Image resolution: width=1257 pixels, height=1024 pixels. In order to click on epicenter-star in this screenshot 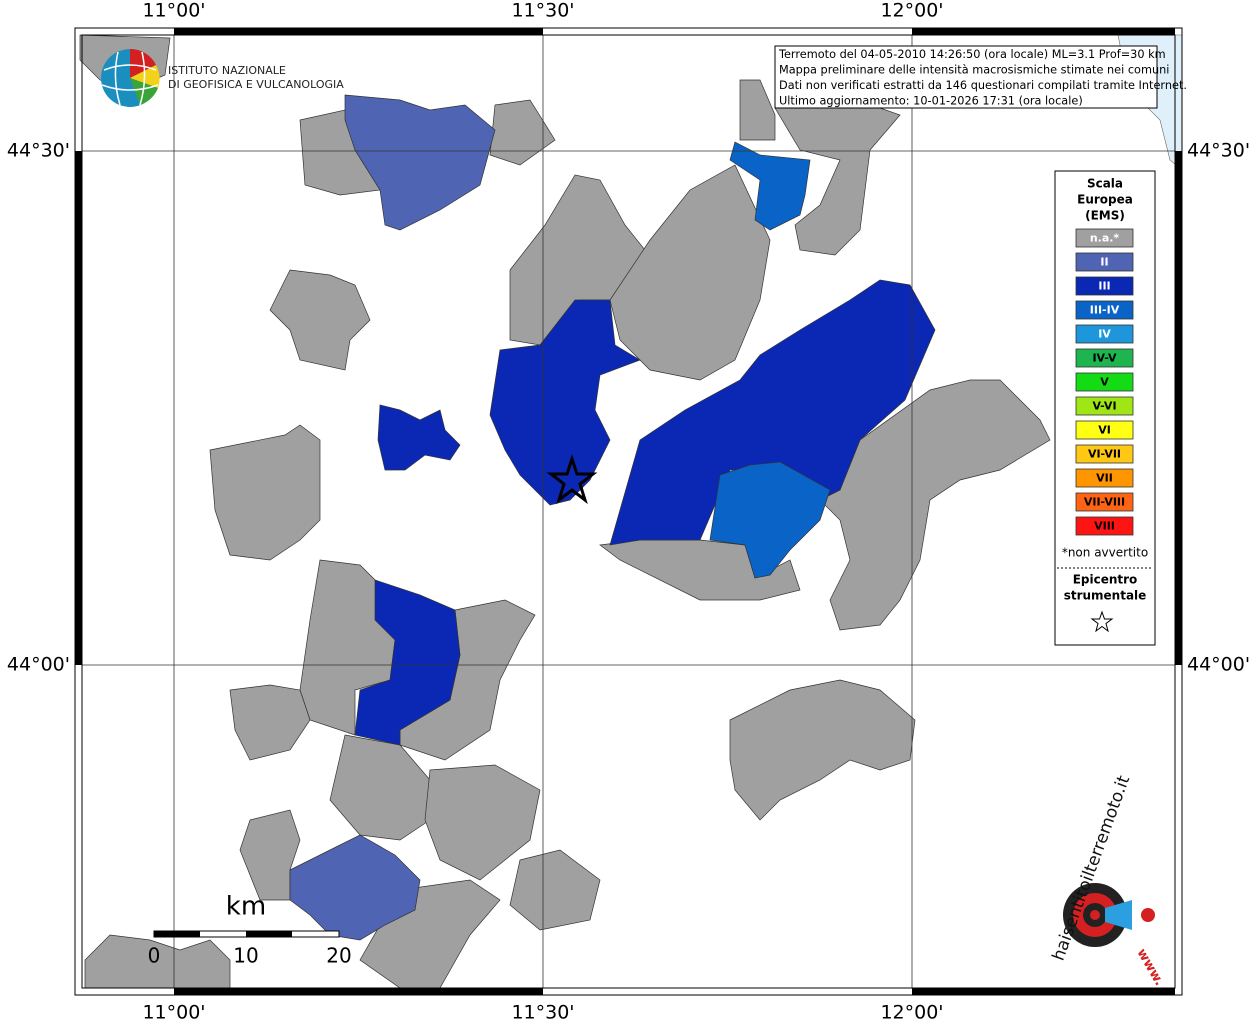, I will do `click(572, 479)`.